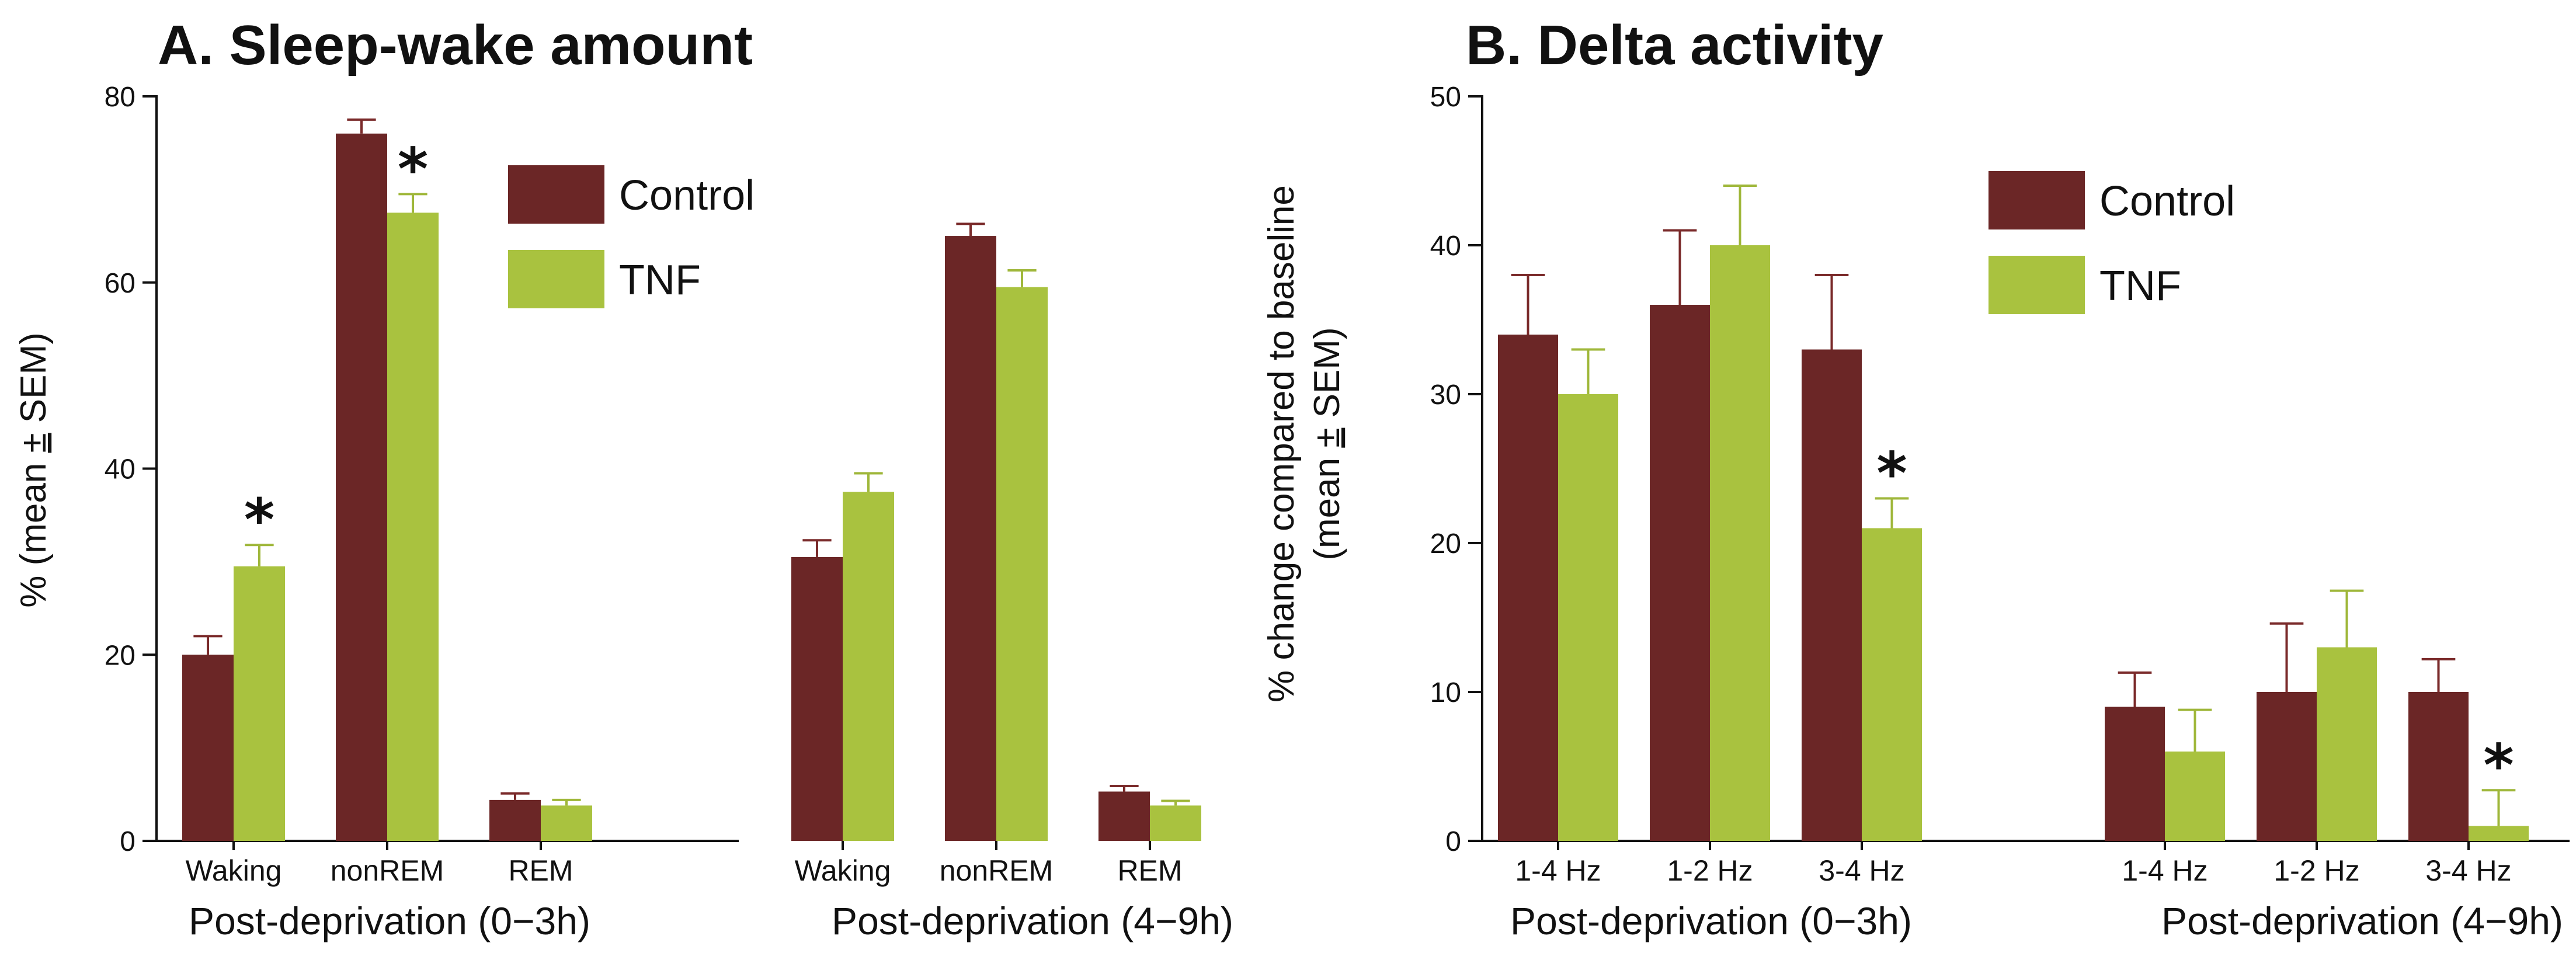 Image resolution: width=2576 pixels, height=967 pixels. I want to click on y-axis-label-prefix: (mean, so click(1327, 505).